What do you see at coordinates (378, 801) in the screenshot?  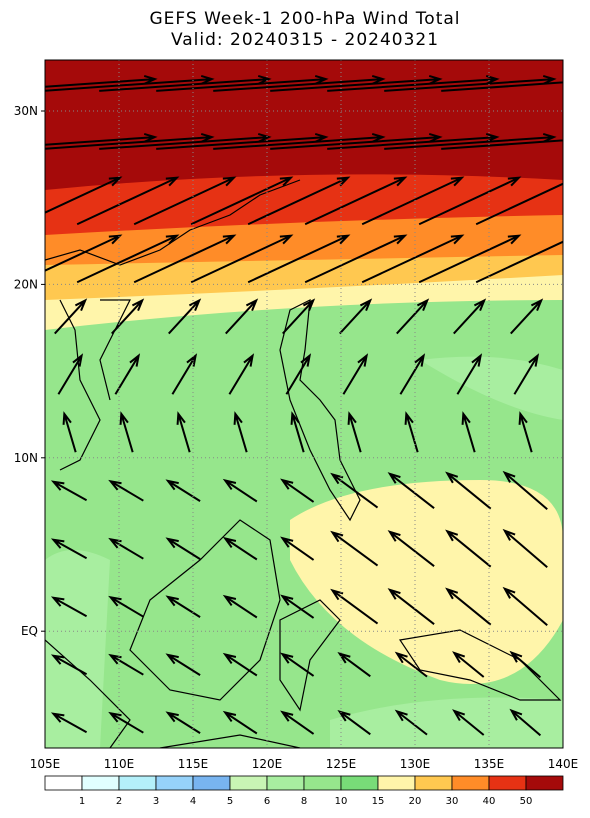 I see `colorbar-label: 15` at bounding box center [378, 801].